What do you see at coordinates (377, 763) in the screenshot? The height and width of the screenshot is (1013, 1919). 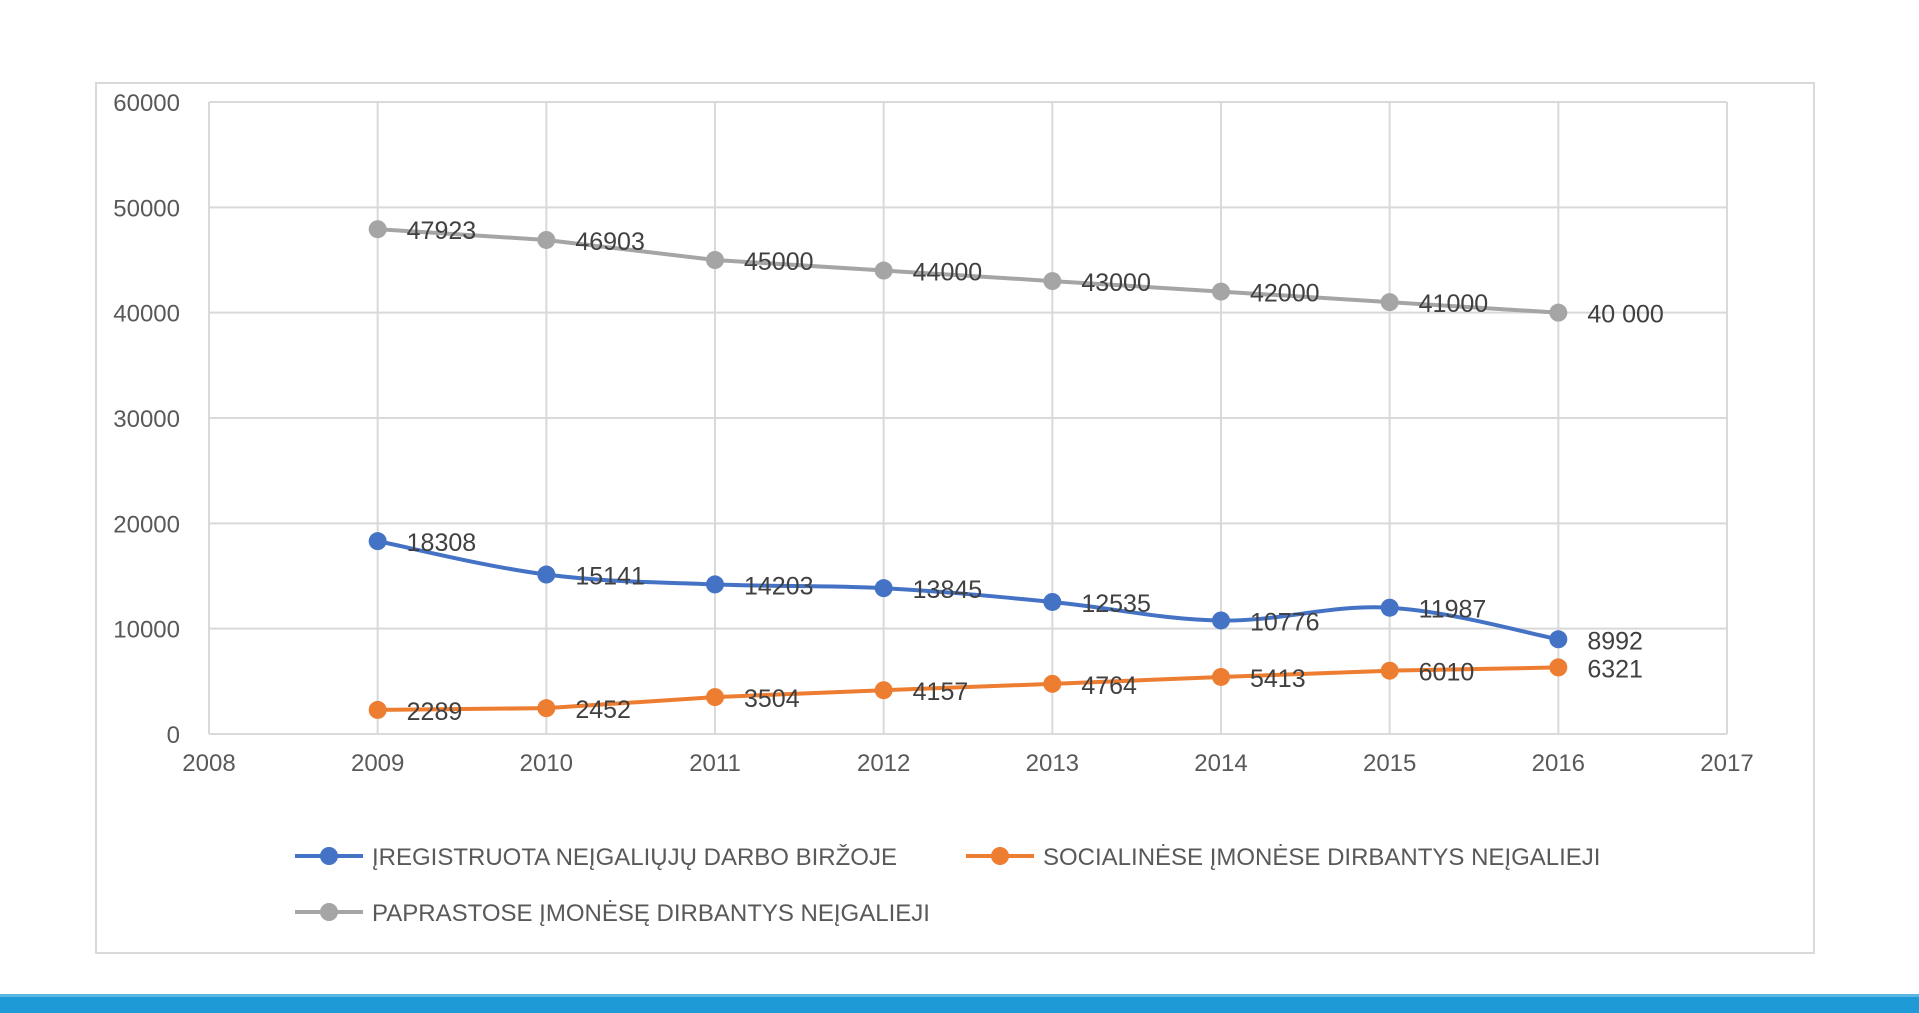 I see `x-tick-label: 2009` at bounding box center [377, 763].